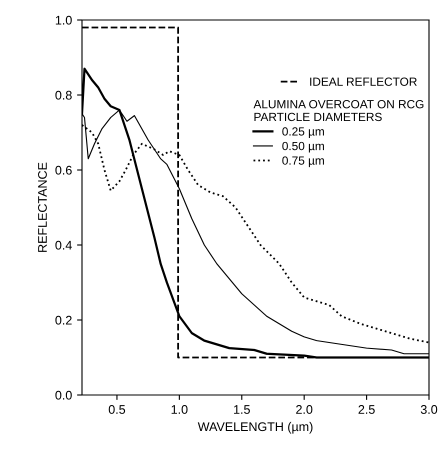 The width and height of the screenshot is (440, 449). I want to click on y-tick-label: 0.0, so click(63, 395).